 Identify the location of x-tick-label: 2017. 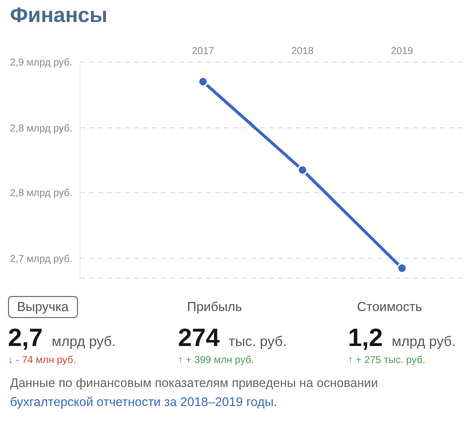
(203, 51).